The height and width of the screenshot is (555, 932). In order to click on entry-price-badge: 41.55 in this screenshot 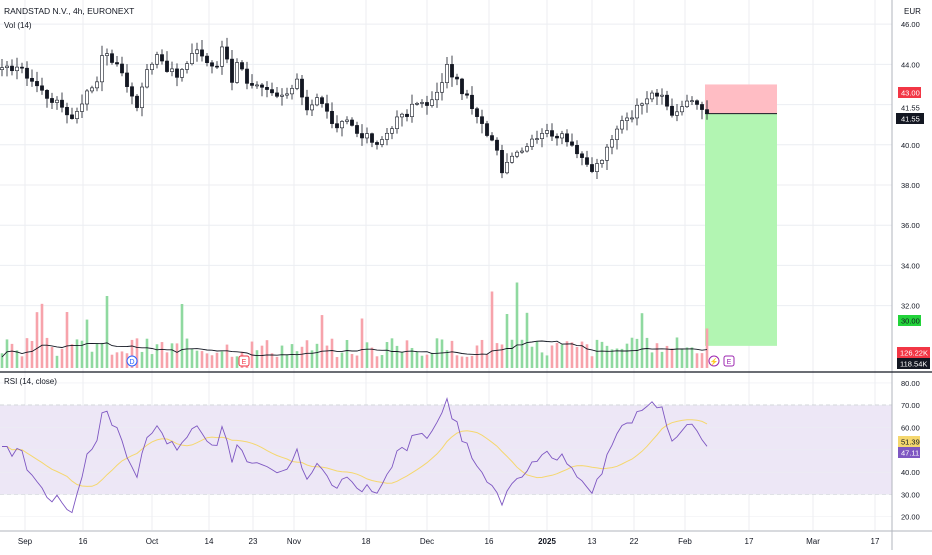, I will do `click(913, 107)`.